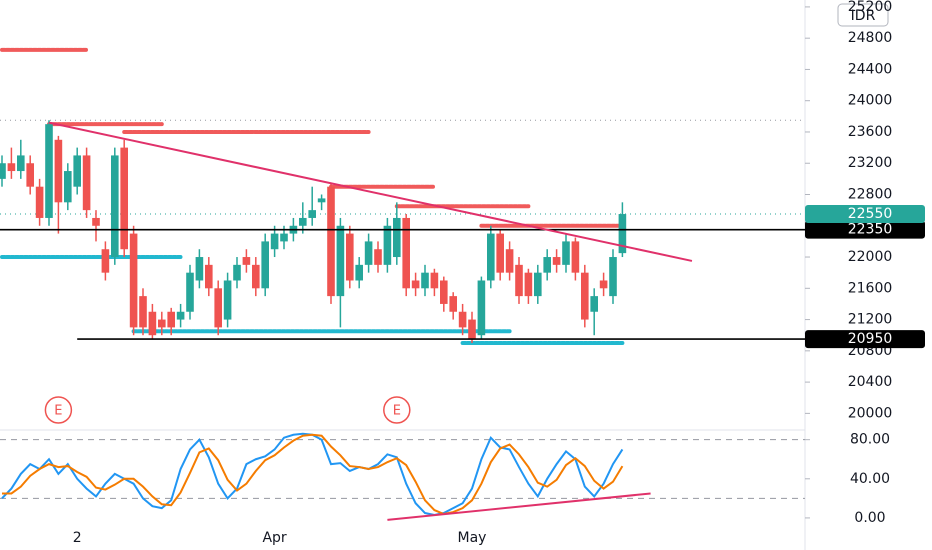 The width and height of the screenshot is (932, 550). I want to click on currency: IDR, so click(863, 16).